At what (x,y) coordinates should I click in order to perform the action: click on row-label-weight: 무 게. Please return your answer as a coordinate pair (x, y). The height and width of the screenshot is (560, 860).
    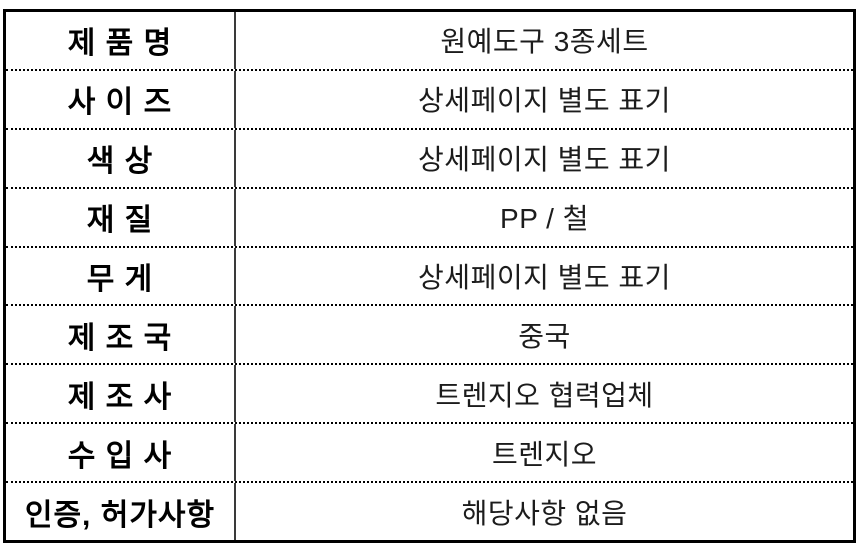
    Looking at the image, I should click on (121, 276).